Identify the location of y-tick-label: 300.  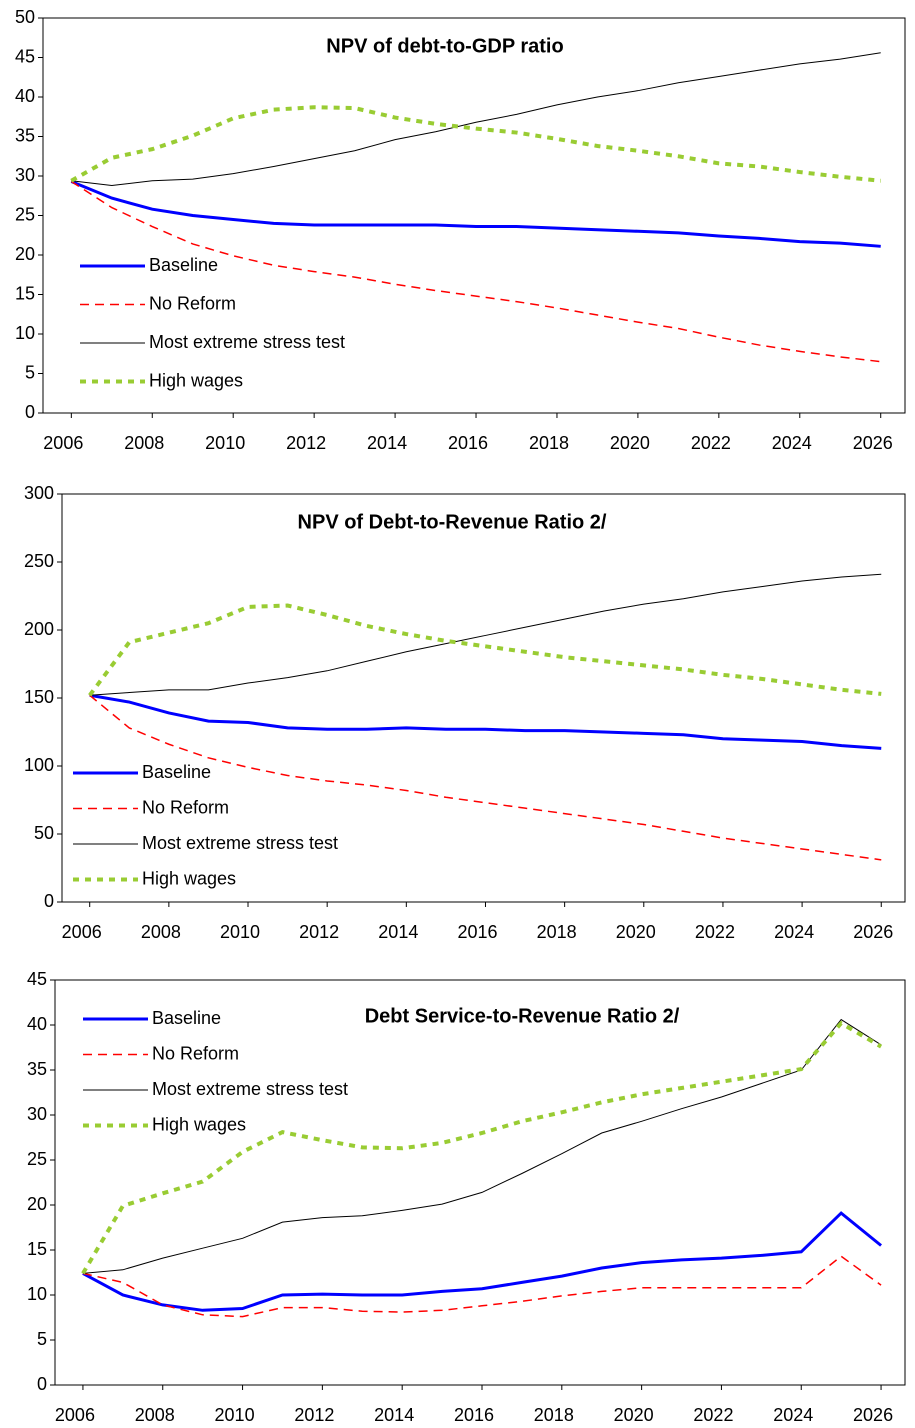
(39, 493).